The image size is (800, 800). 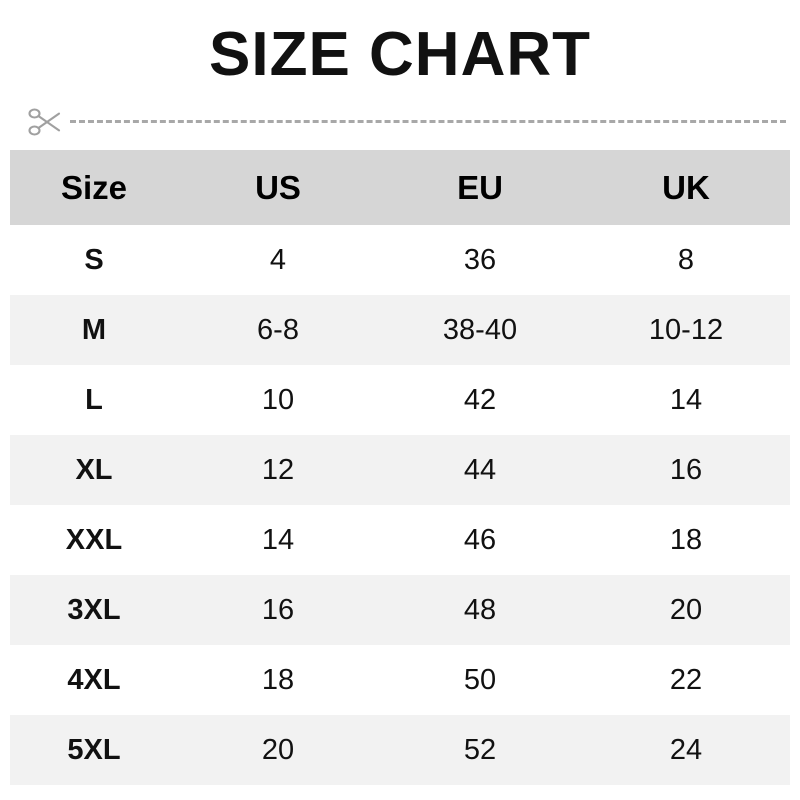 What do you see at coordinates (480, 187) in the screenshot?
I see `column-header-eu: EU` at bounding box center [480, 187].